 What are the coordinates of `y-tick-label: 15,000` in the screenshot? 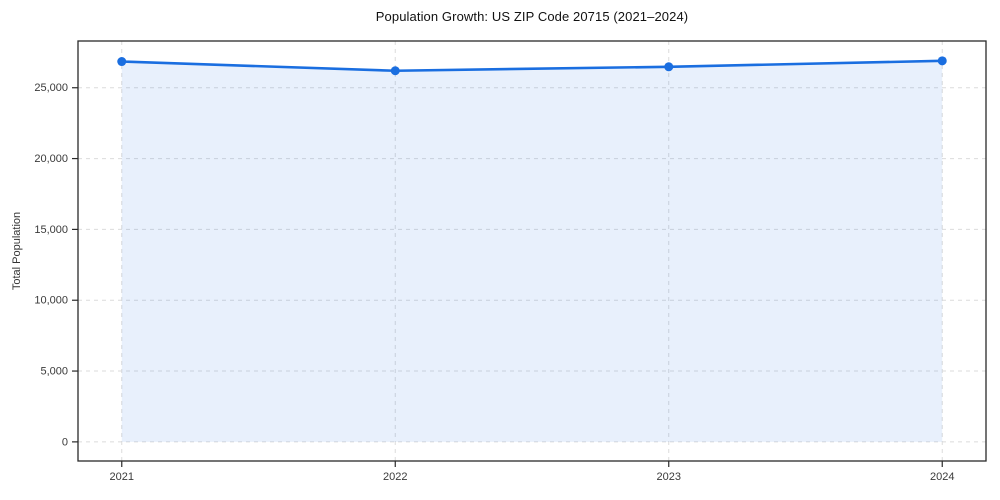 It's located at (51, 230).